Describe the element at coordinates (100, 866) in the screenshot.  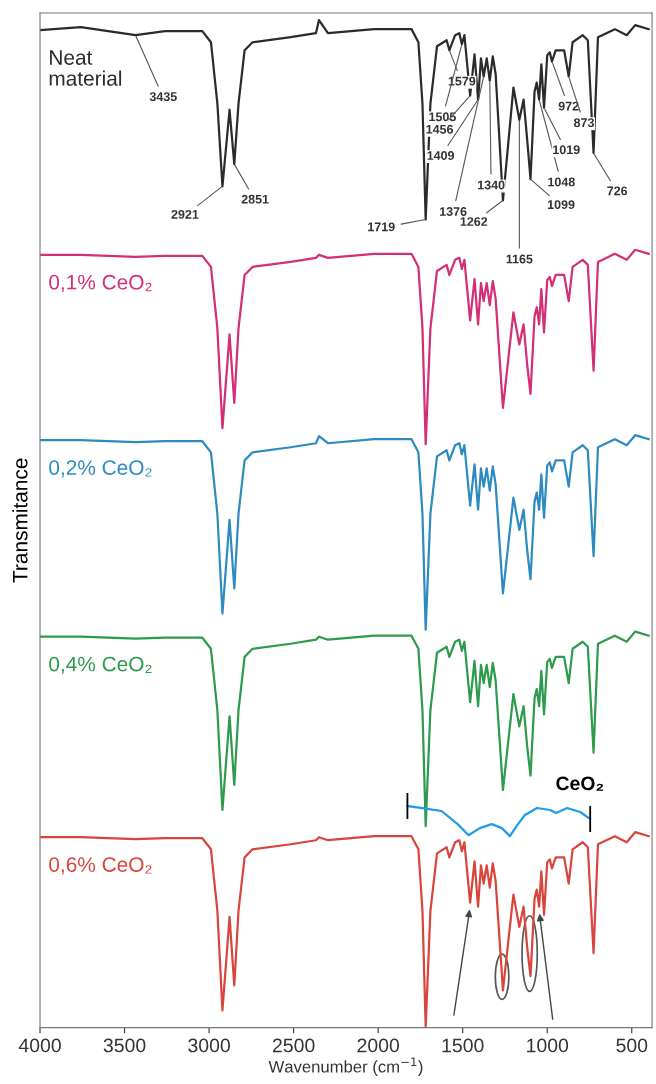
I see `series-label: 0,6% CeO₂` at that location.